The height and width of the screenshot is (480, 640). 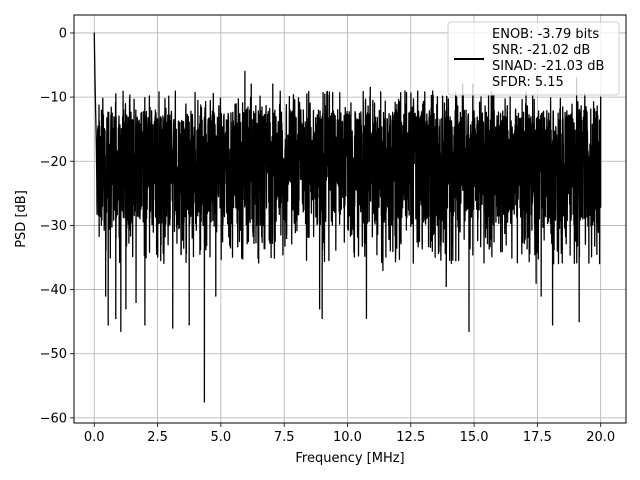 What do you see at coordinates (528, 82) in the screenshot?
I see `legend-line-sfdr: SFDR: 5.15` at bounding box center [528, 82].